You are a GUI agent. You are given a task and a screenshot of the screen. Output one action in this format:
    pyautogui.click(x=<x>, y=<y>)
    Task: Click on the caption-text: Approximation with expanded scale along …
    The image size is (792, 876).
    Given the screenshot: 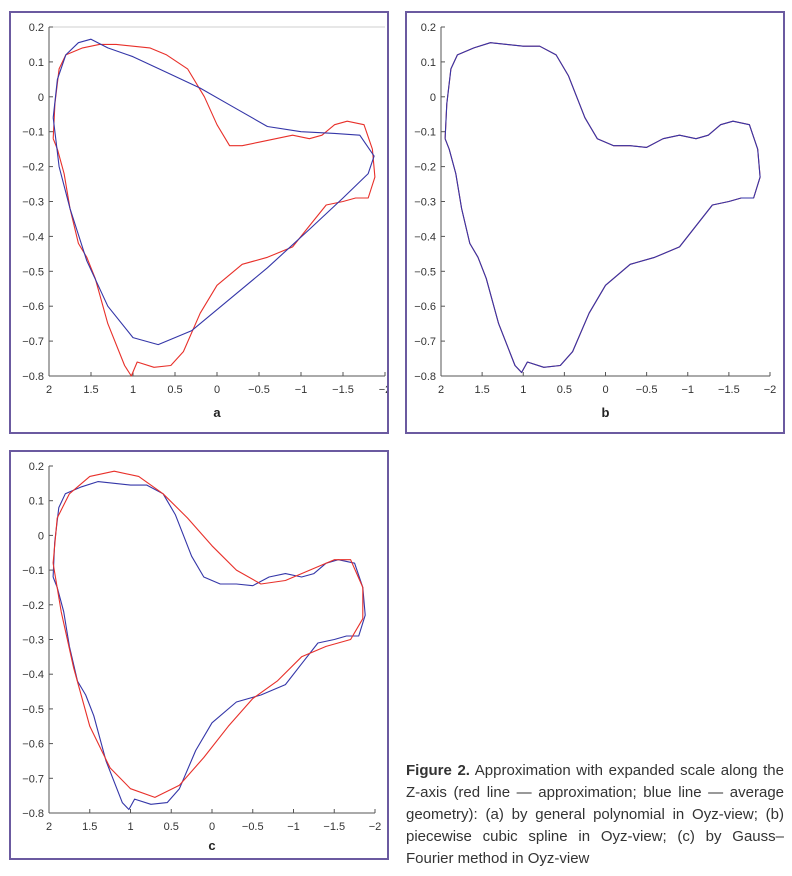 What is the action you would take?
    pyautogui.click(x=595, y=814)
    